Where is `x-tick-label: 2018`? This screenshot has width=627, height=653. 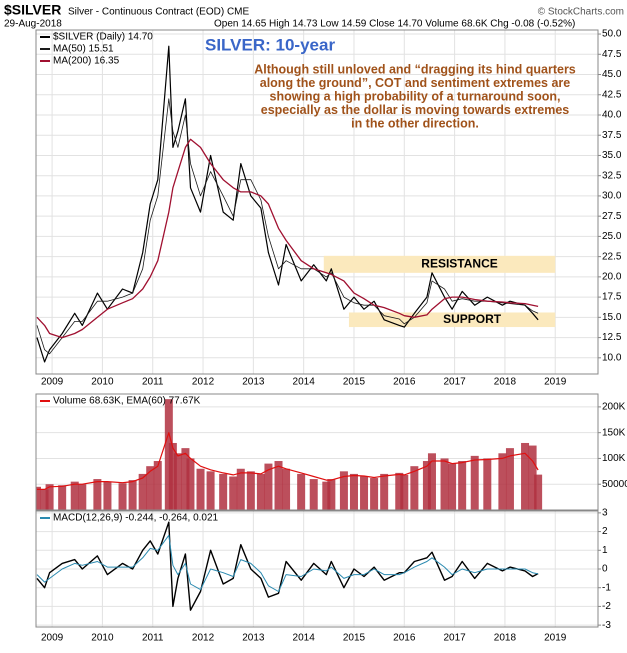 x-tick-label: 2018 is located at coordinates (505, 382).